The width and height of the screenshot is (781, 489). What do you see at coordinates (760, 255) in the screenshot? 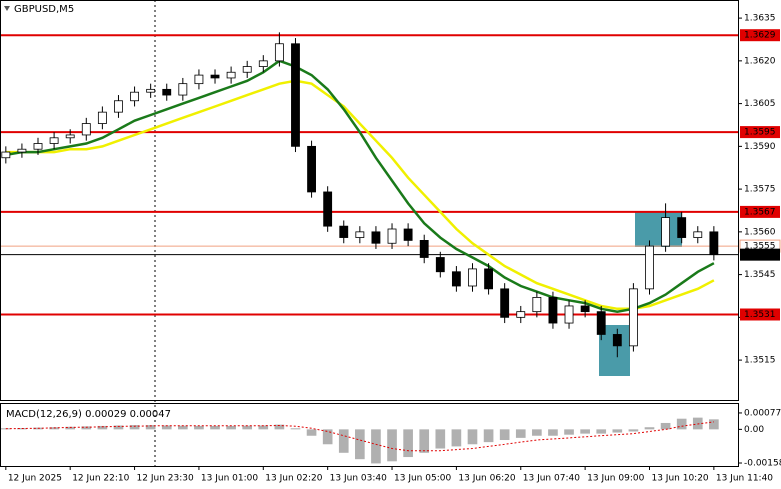
I see `price-label: 1.3552` at bounding box center [760, 255].